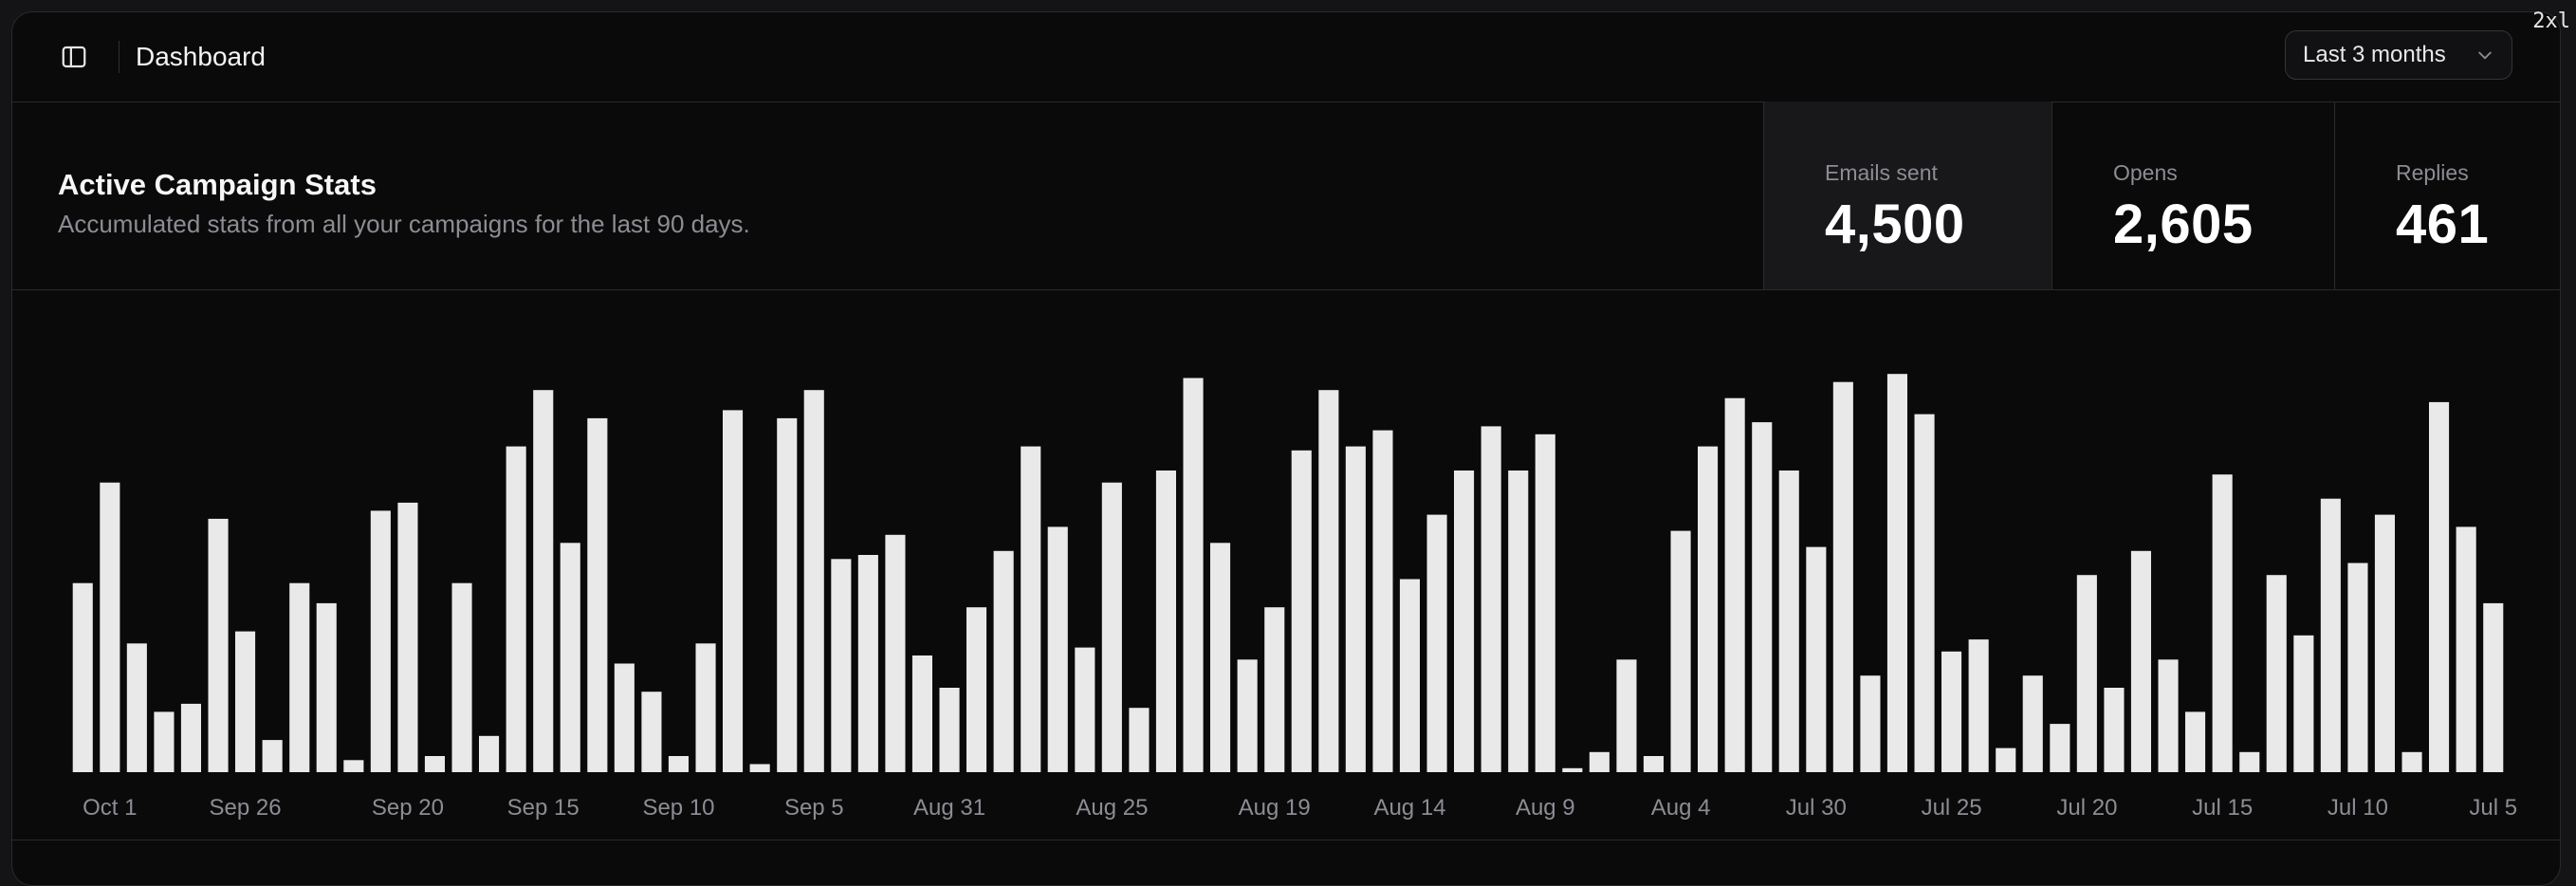 The height and width of the screenshot is (886, 2576). What do you see at coordinates (2193, 195) in the screenshot?
I see `stat-opens: Opens 2,605` at bounding box center [2193, 195].